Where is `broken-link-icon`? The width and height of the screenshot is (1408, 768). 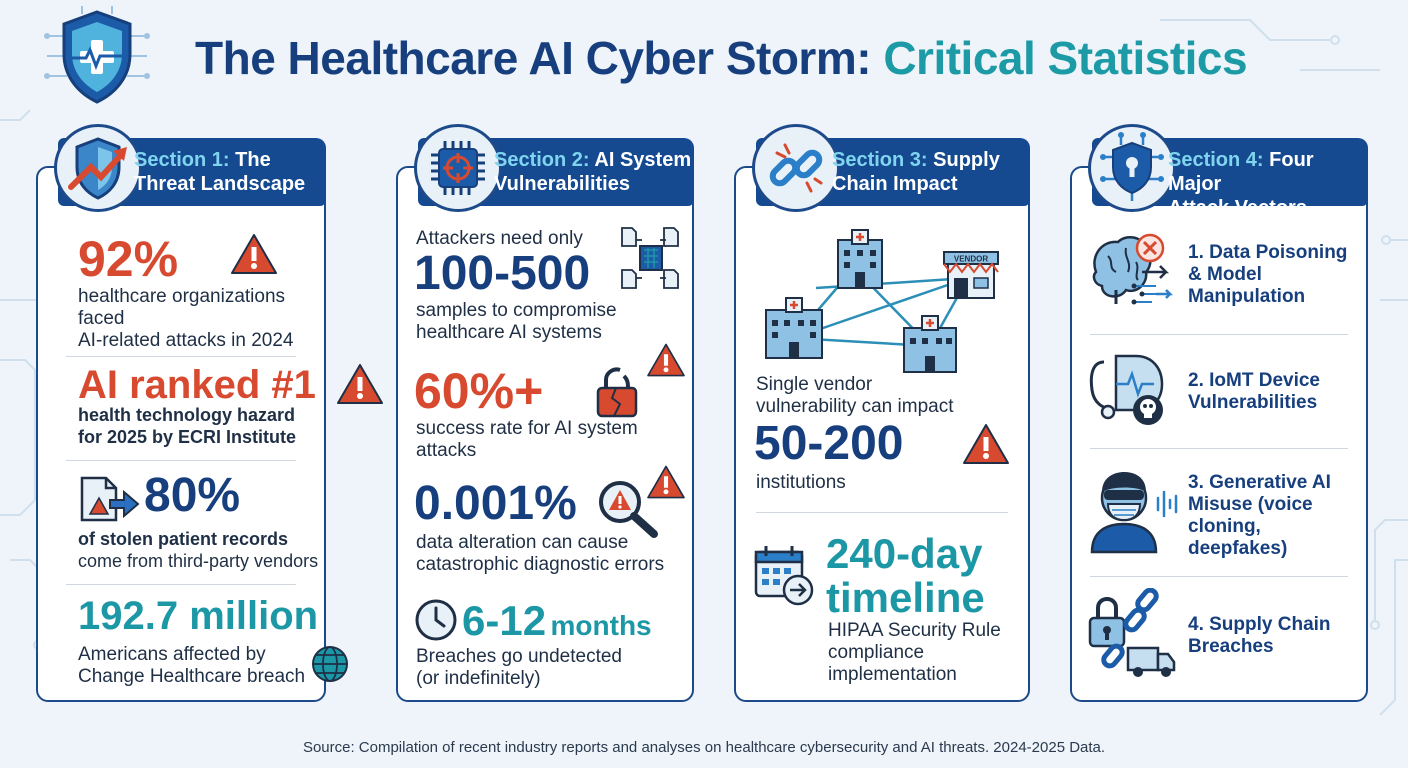
broken-link-icon is located at coordinates (796, 168).